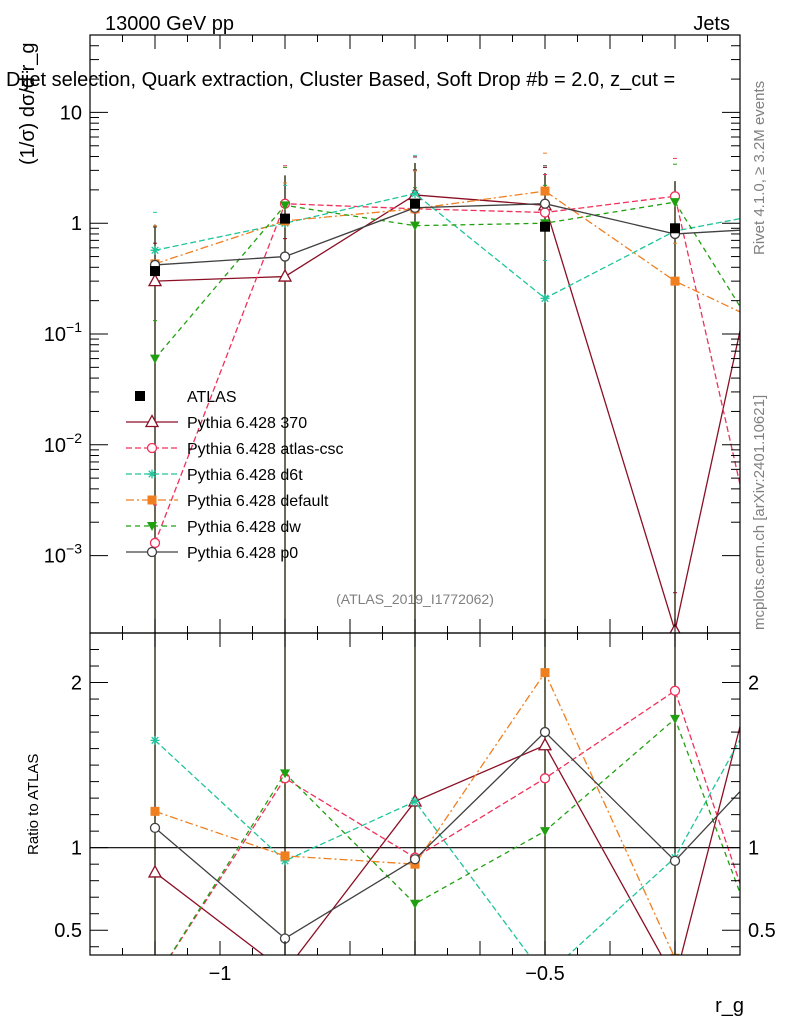 This screenshot has height=1024, width=786. Describe the element at coordinates (258, 501) in the screenshot. I see `legend-label-3: Pythia 6.428 default` at that location.